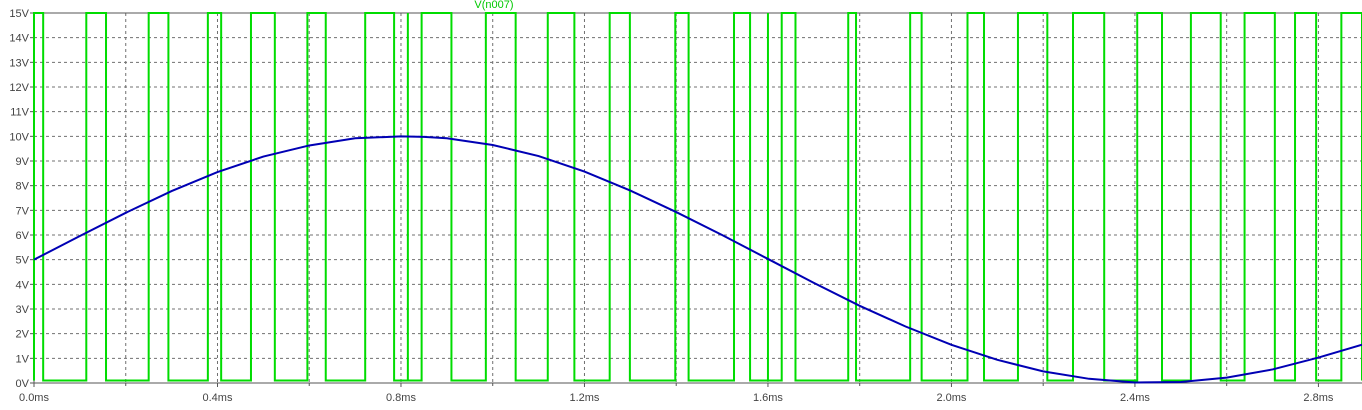  Describe the element at coordinates (23, 384) in the screenshot. I see `y-tick-label: 0V` at that location.